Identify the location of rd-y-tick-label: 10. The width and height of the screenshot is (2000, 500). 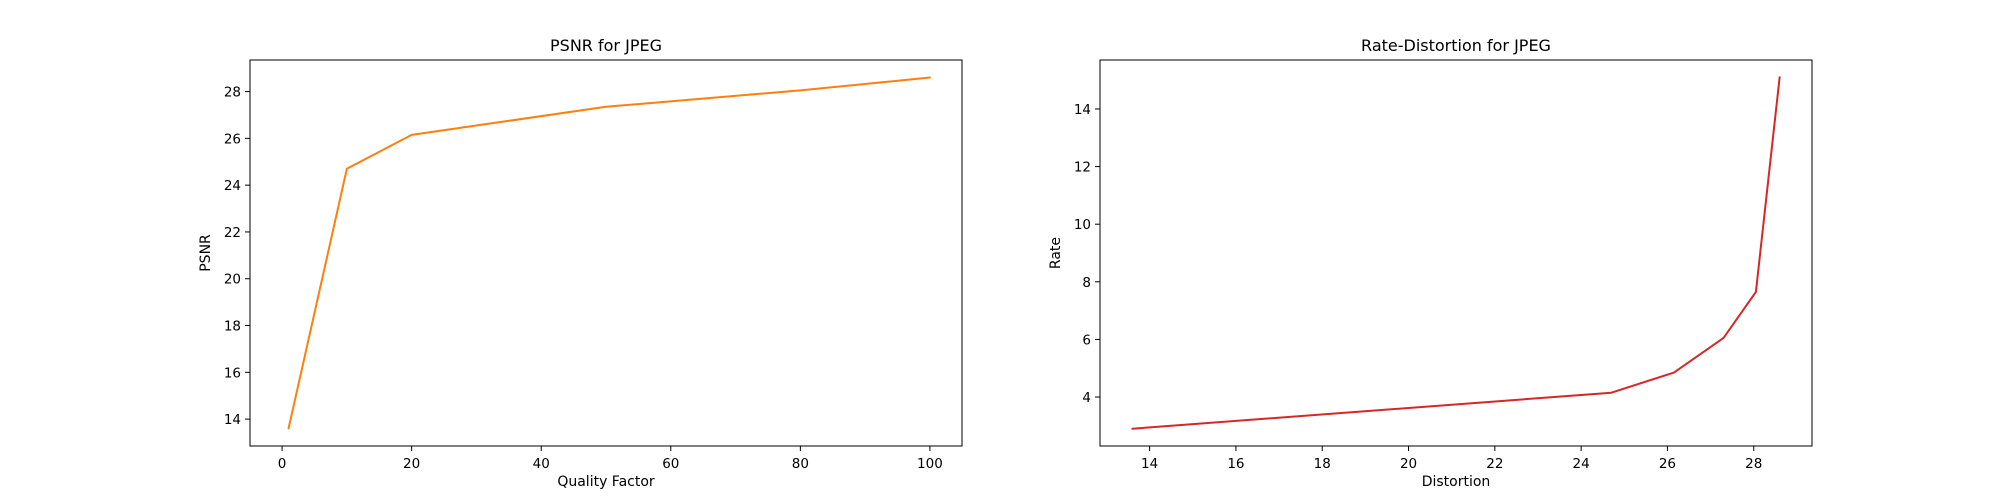
(1082, 225).